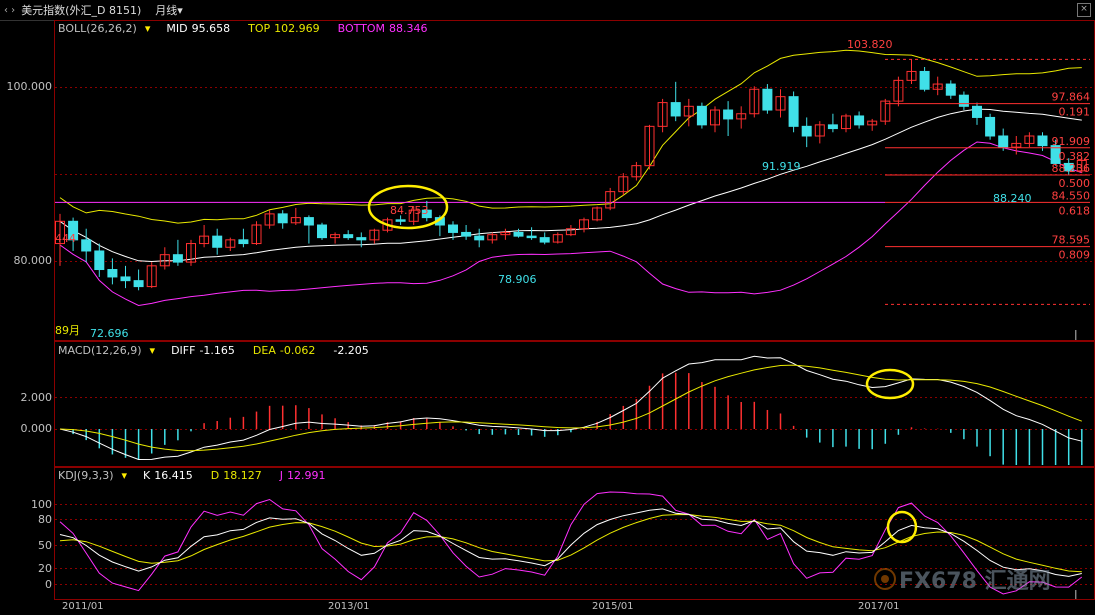 The image size is (1095, 615). What do you see at coordinates (45, 568) in the screenshot?
I see `kdj-axis-label-20: 20` at bounding box center [45, 568].